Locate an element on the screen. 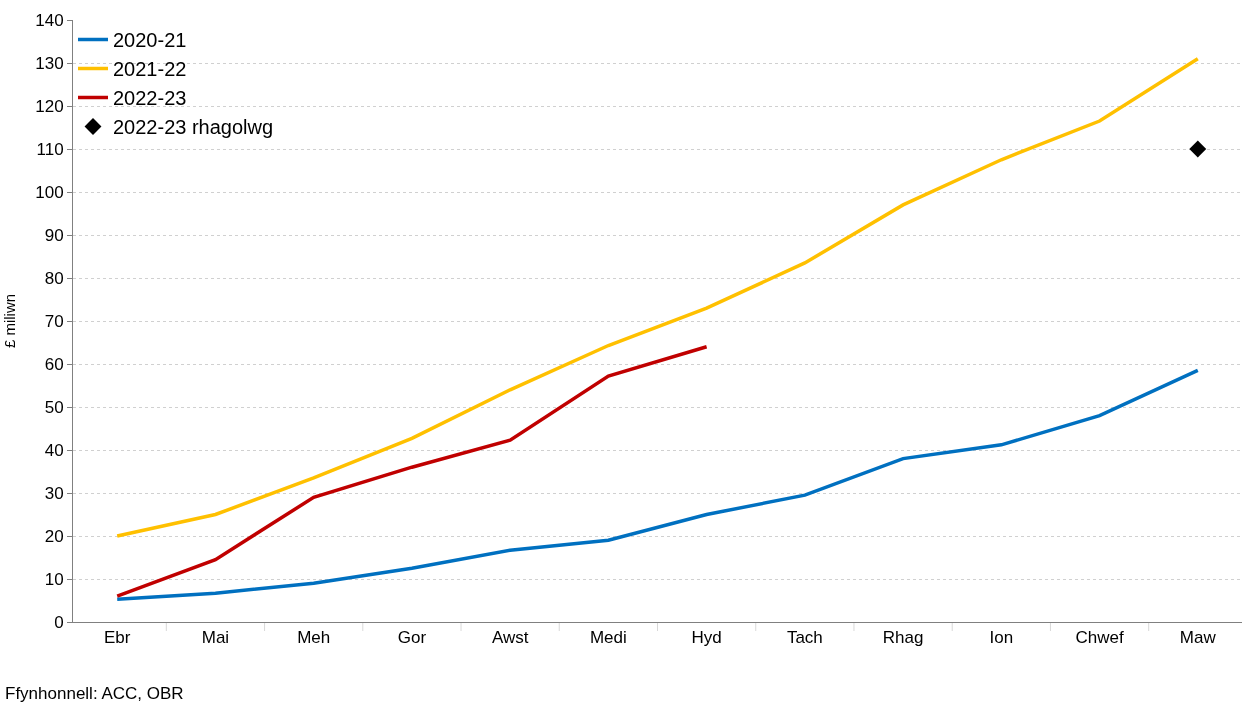 The image size is (1252, 702). x-tick-label: Chwef is located at coordinates (1099, 638).